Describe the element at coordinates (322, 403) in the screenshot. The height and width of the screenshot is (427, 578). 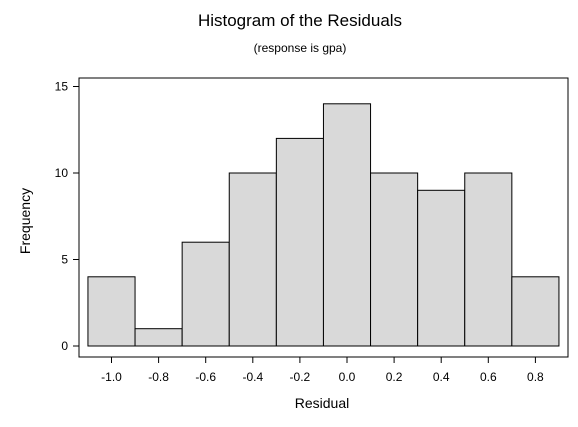
I see `x-axis-label: Residual` at that location.